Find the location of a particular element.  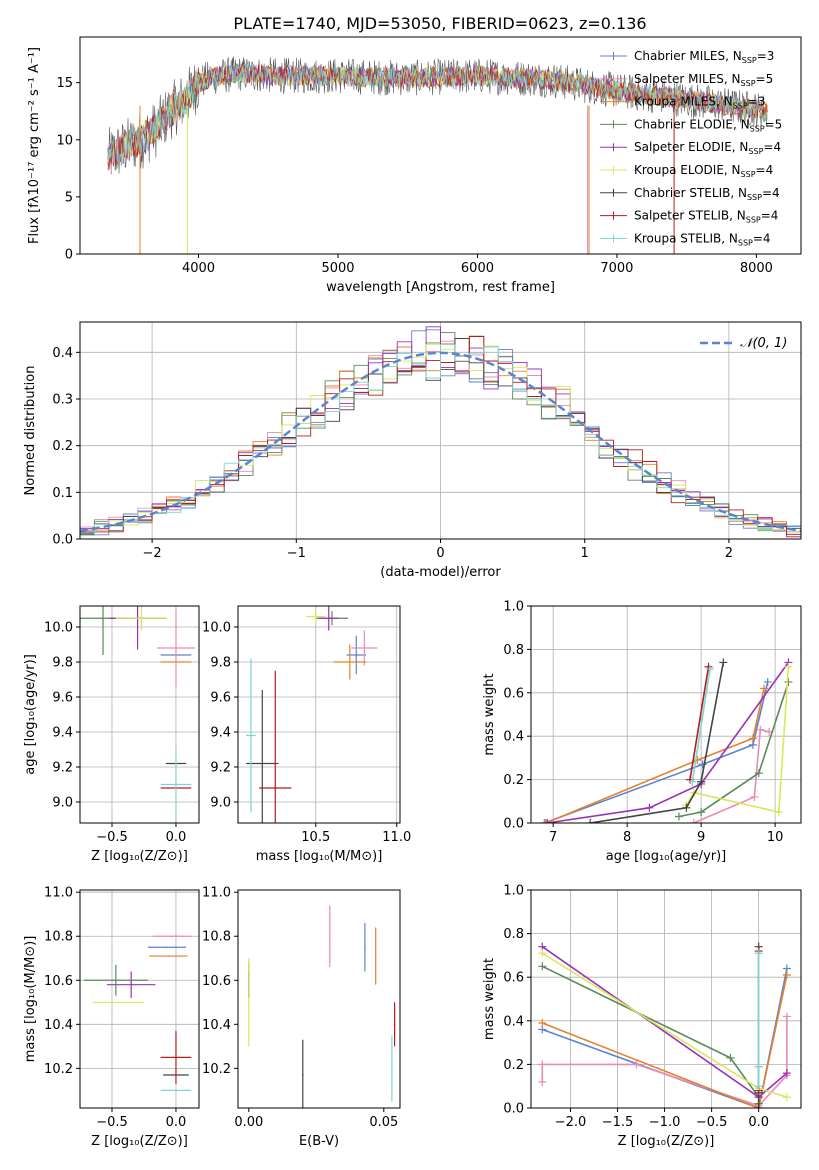

x-axis-label: wavelength [Angstrom, rest frame] is located at coordinates (440, 287).